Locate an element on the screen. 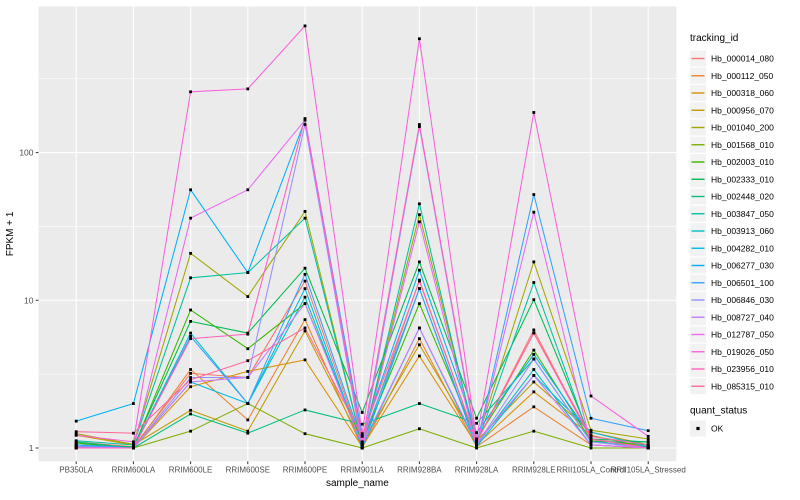 The width and height of the screenshot is (800, 500). legend-item-label: Hb_019026_050 is located at coordinates (742, 352).